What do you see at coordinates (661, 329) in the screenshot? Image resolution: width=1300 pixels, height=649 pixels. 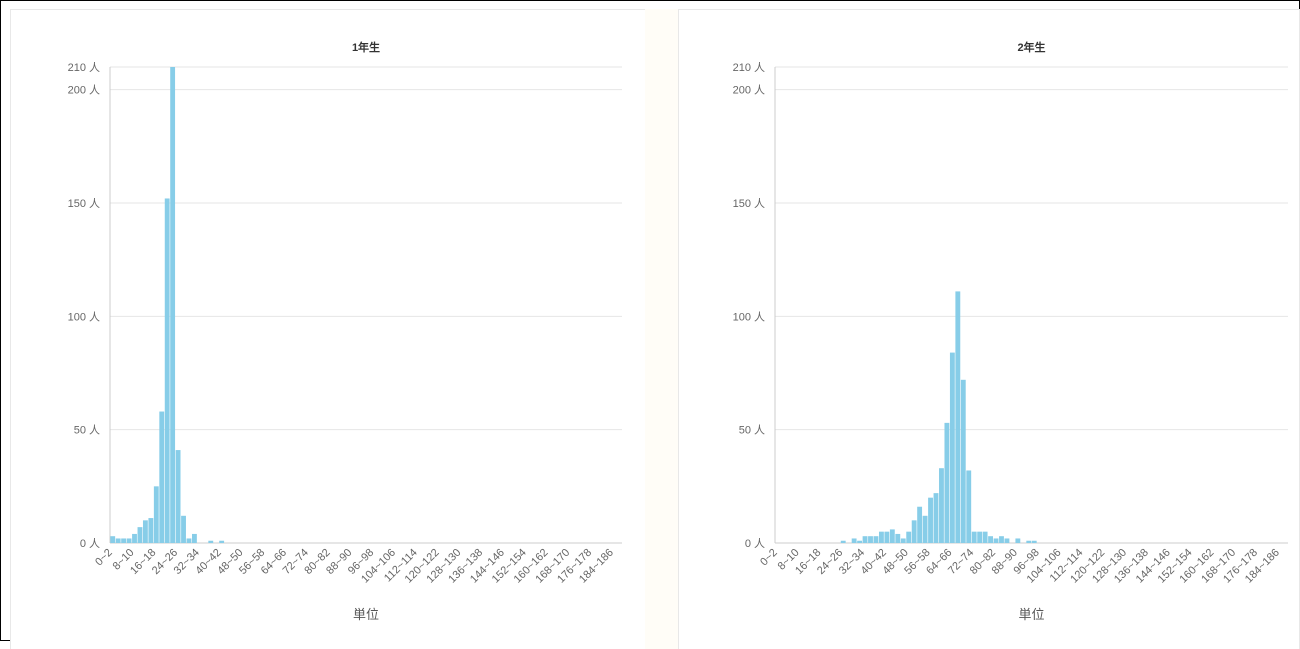 I see `panel-gap` at bounding box center [661, 329].